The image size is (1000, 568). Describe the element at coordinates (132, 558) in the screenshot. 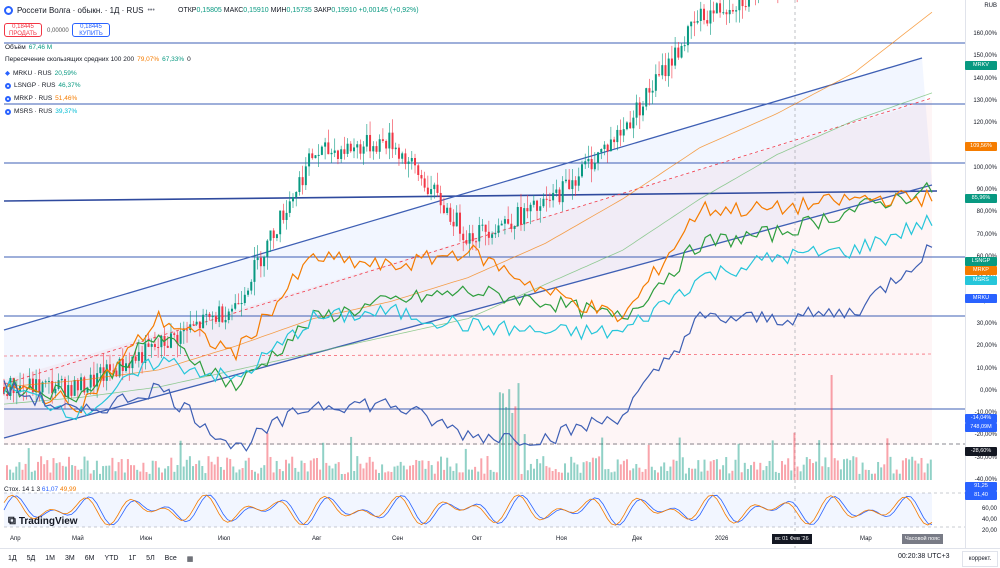

I see `range-button-1г: 1Г` at that location.